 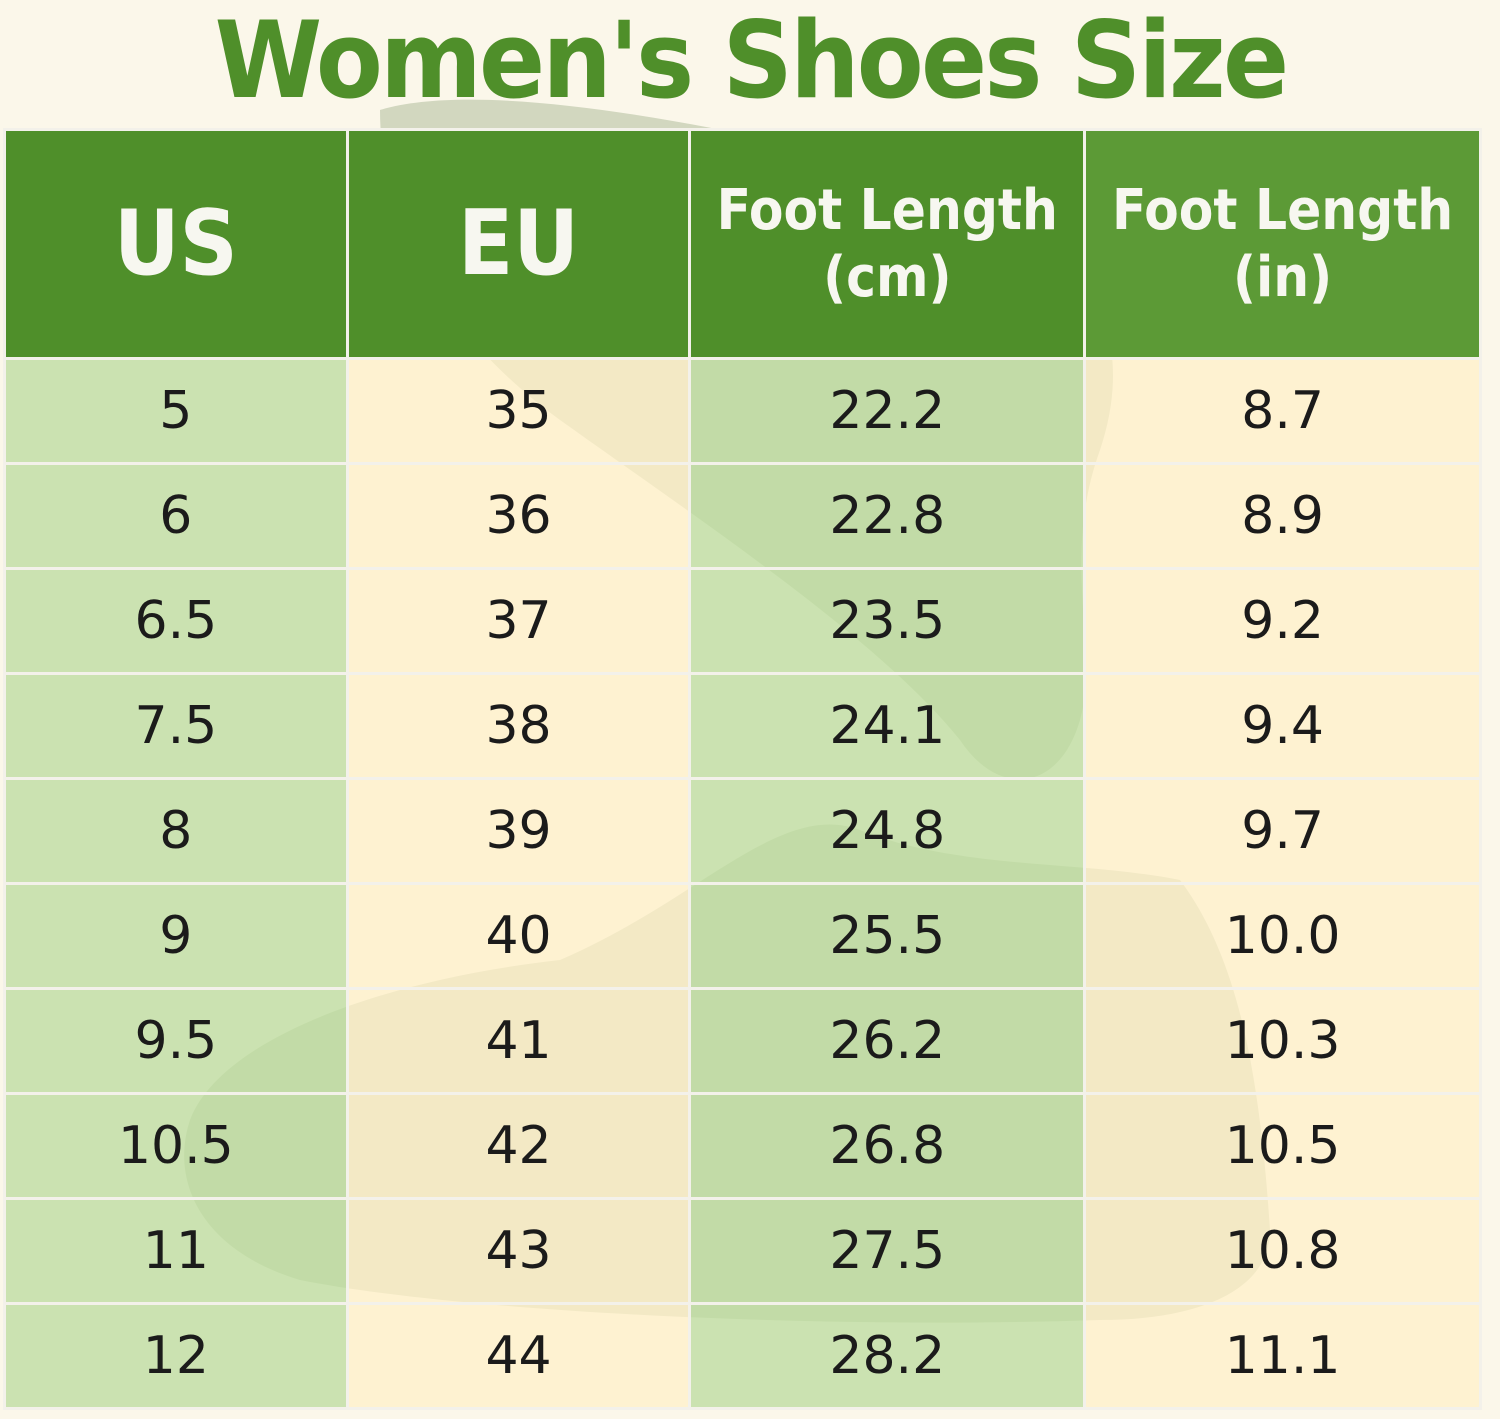 I want to click on cell-cm: 22.8, so click(x=887, y=516).